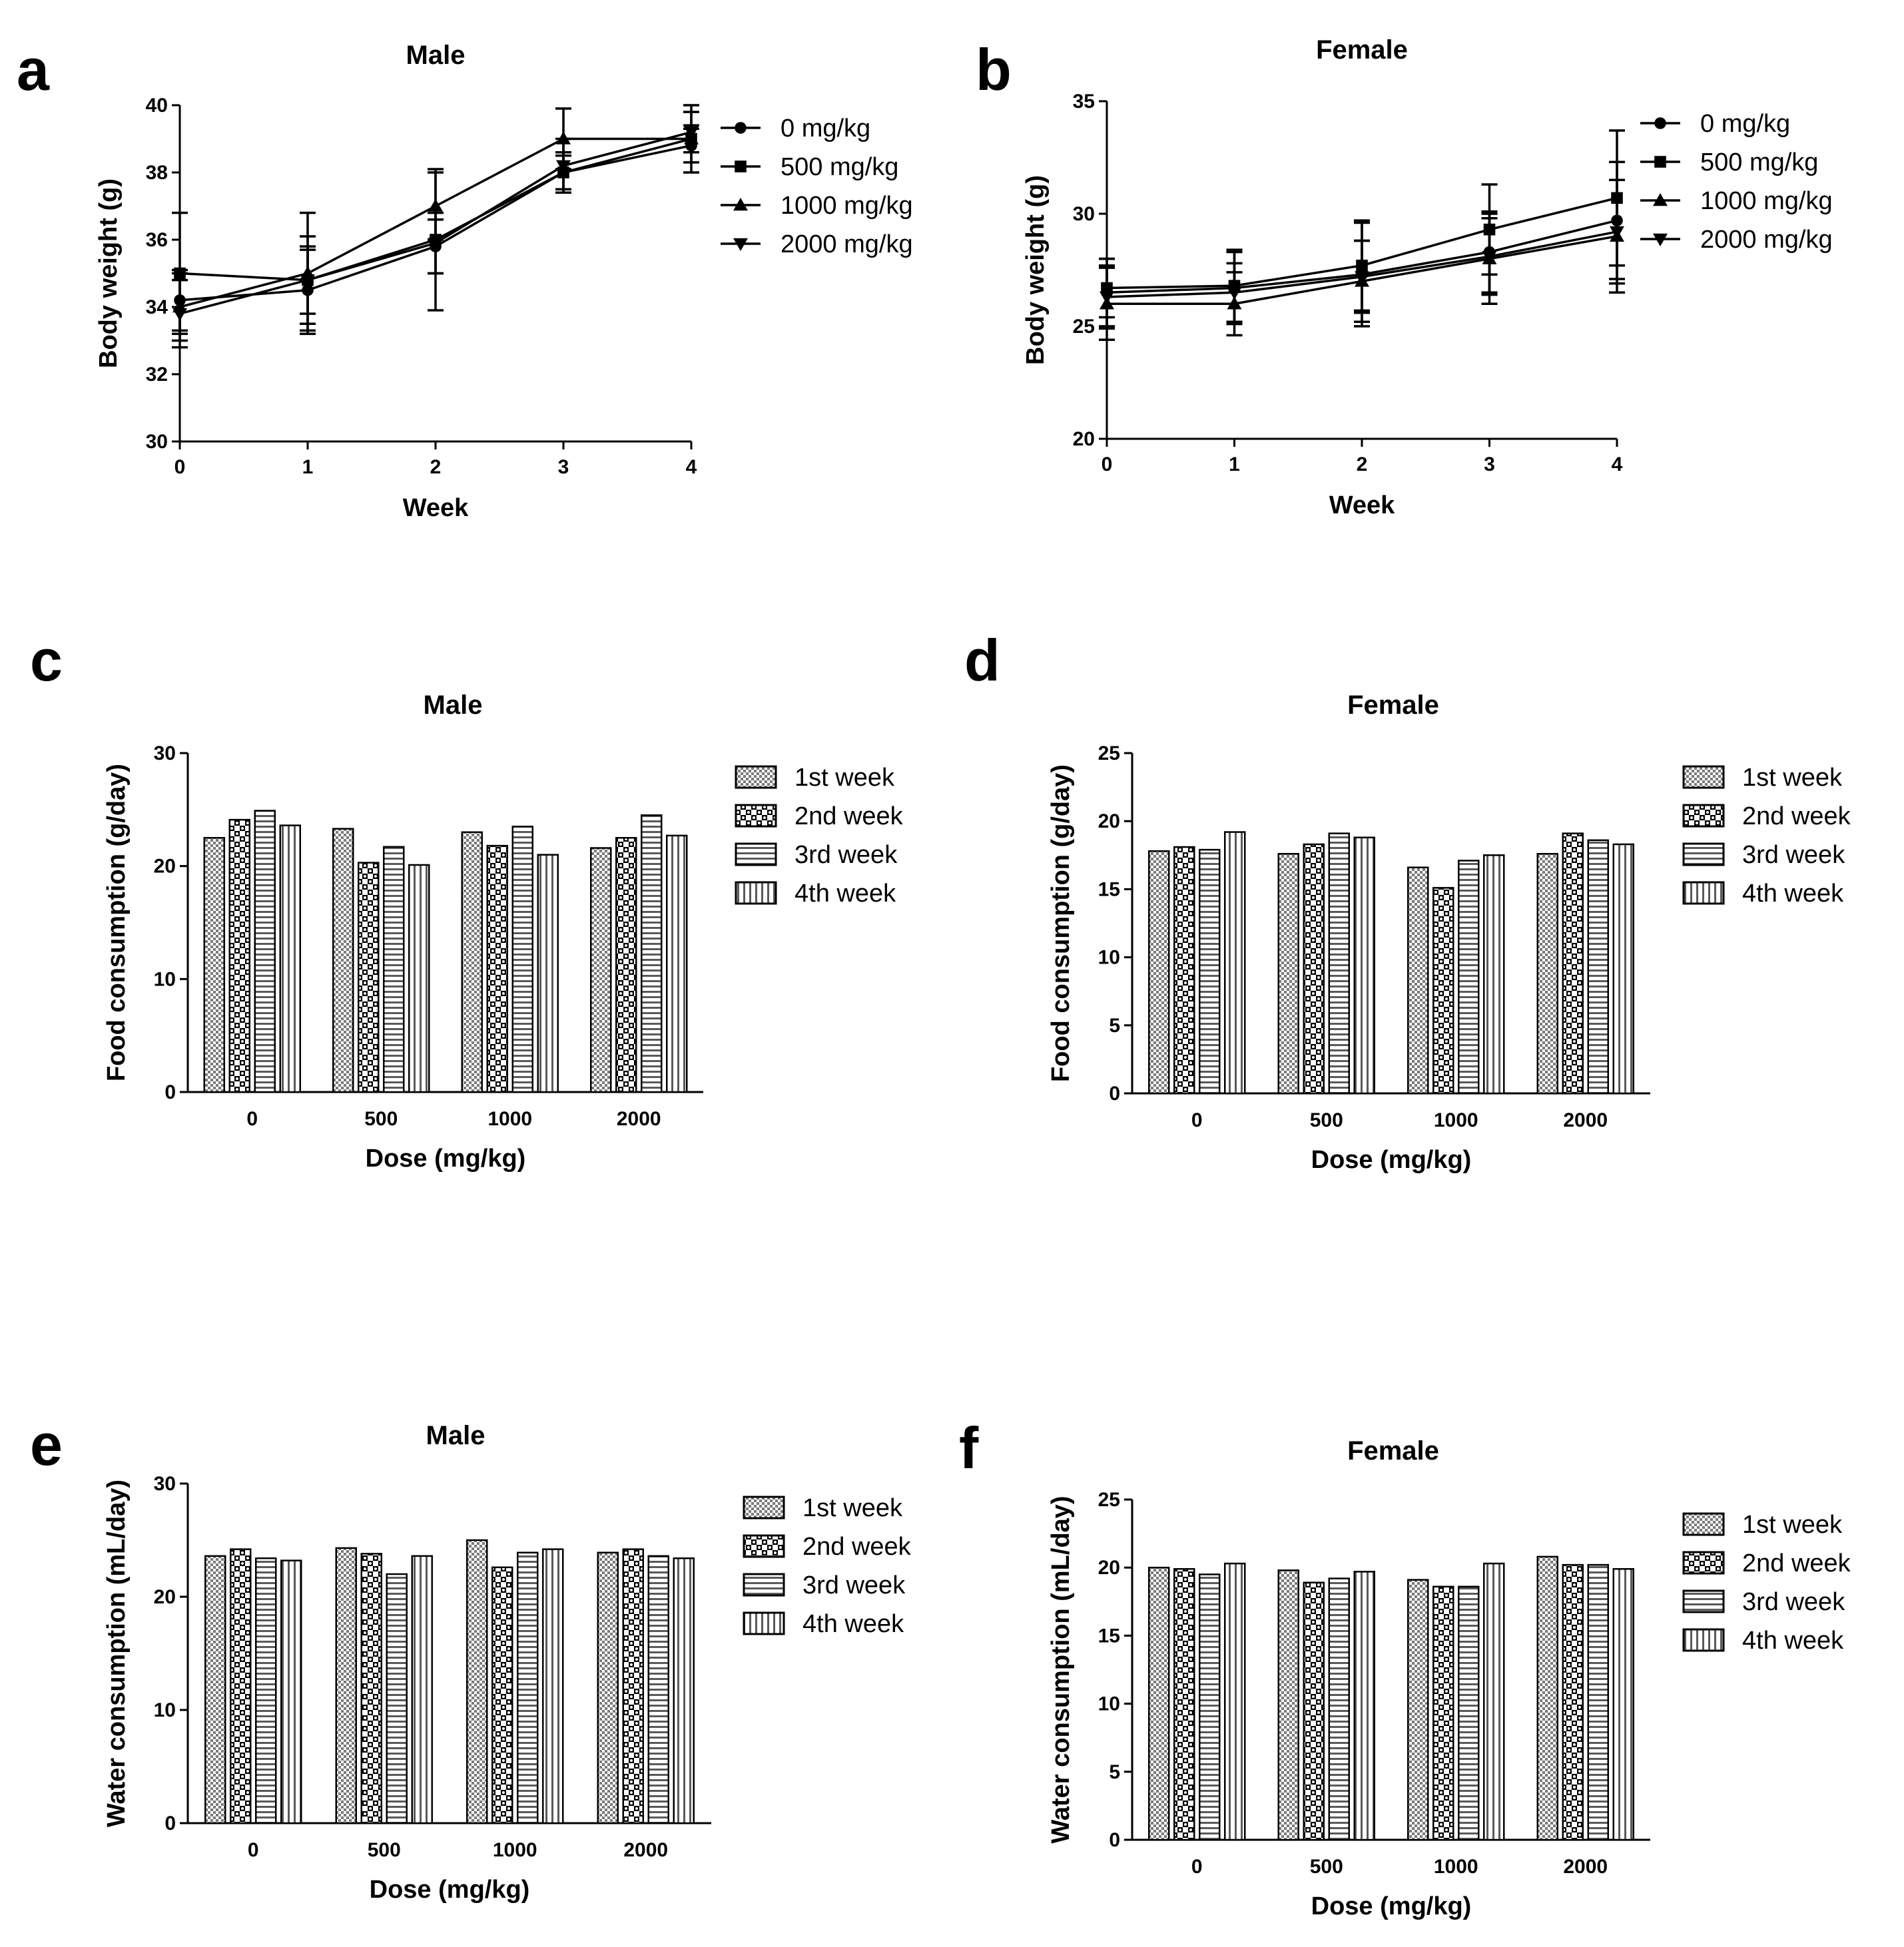 The image size is (1904, 1947). What do you see at coordinates (994, 70) in the screenshot?
I see `panel-letter-b: b` at bounding box center [994, 70].